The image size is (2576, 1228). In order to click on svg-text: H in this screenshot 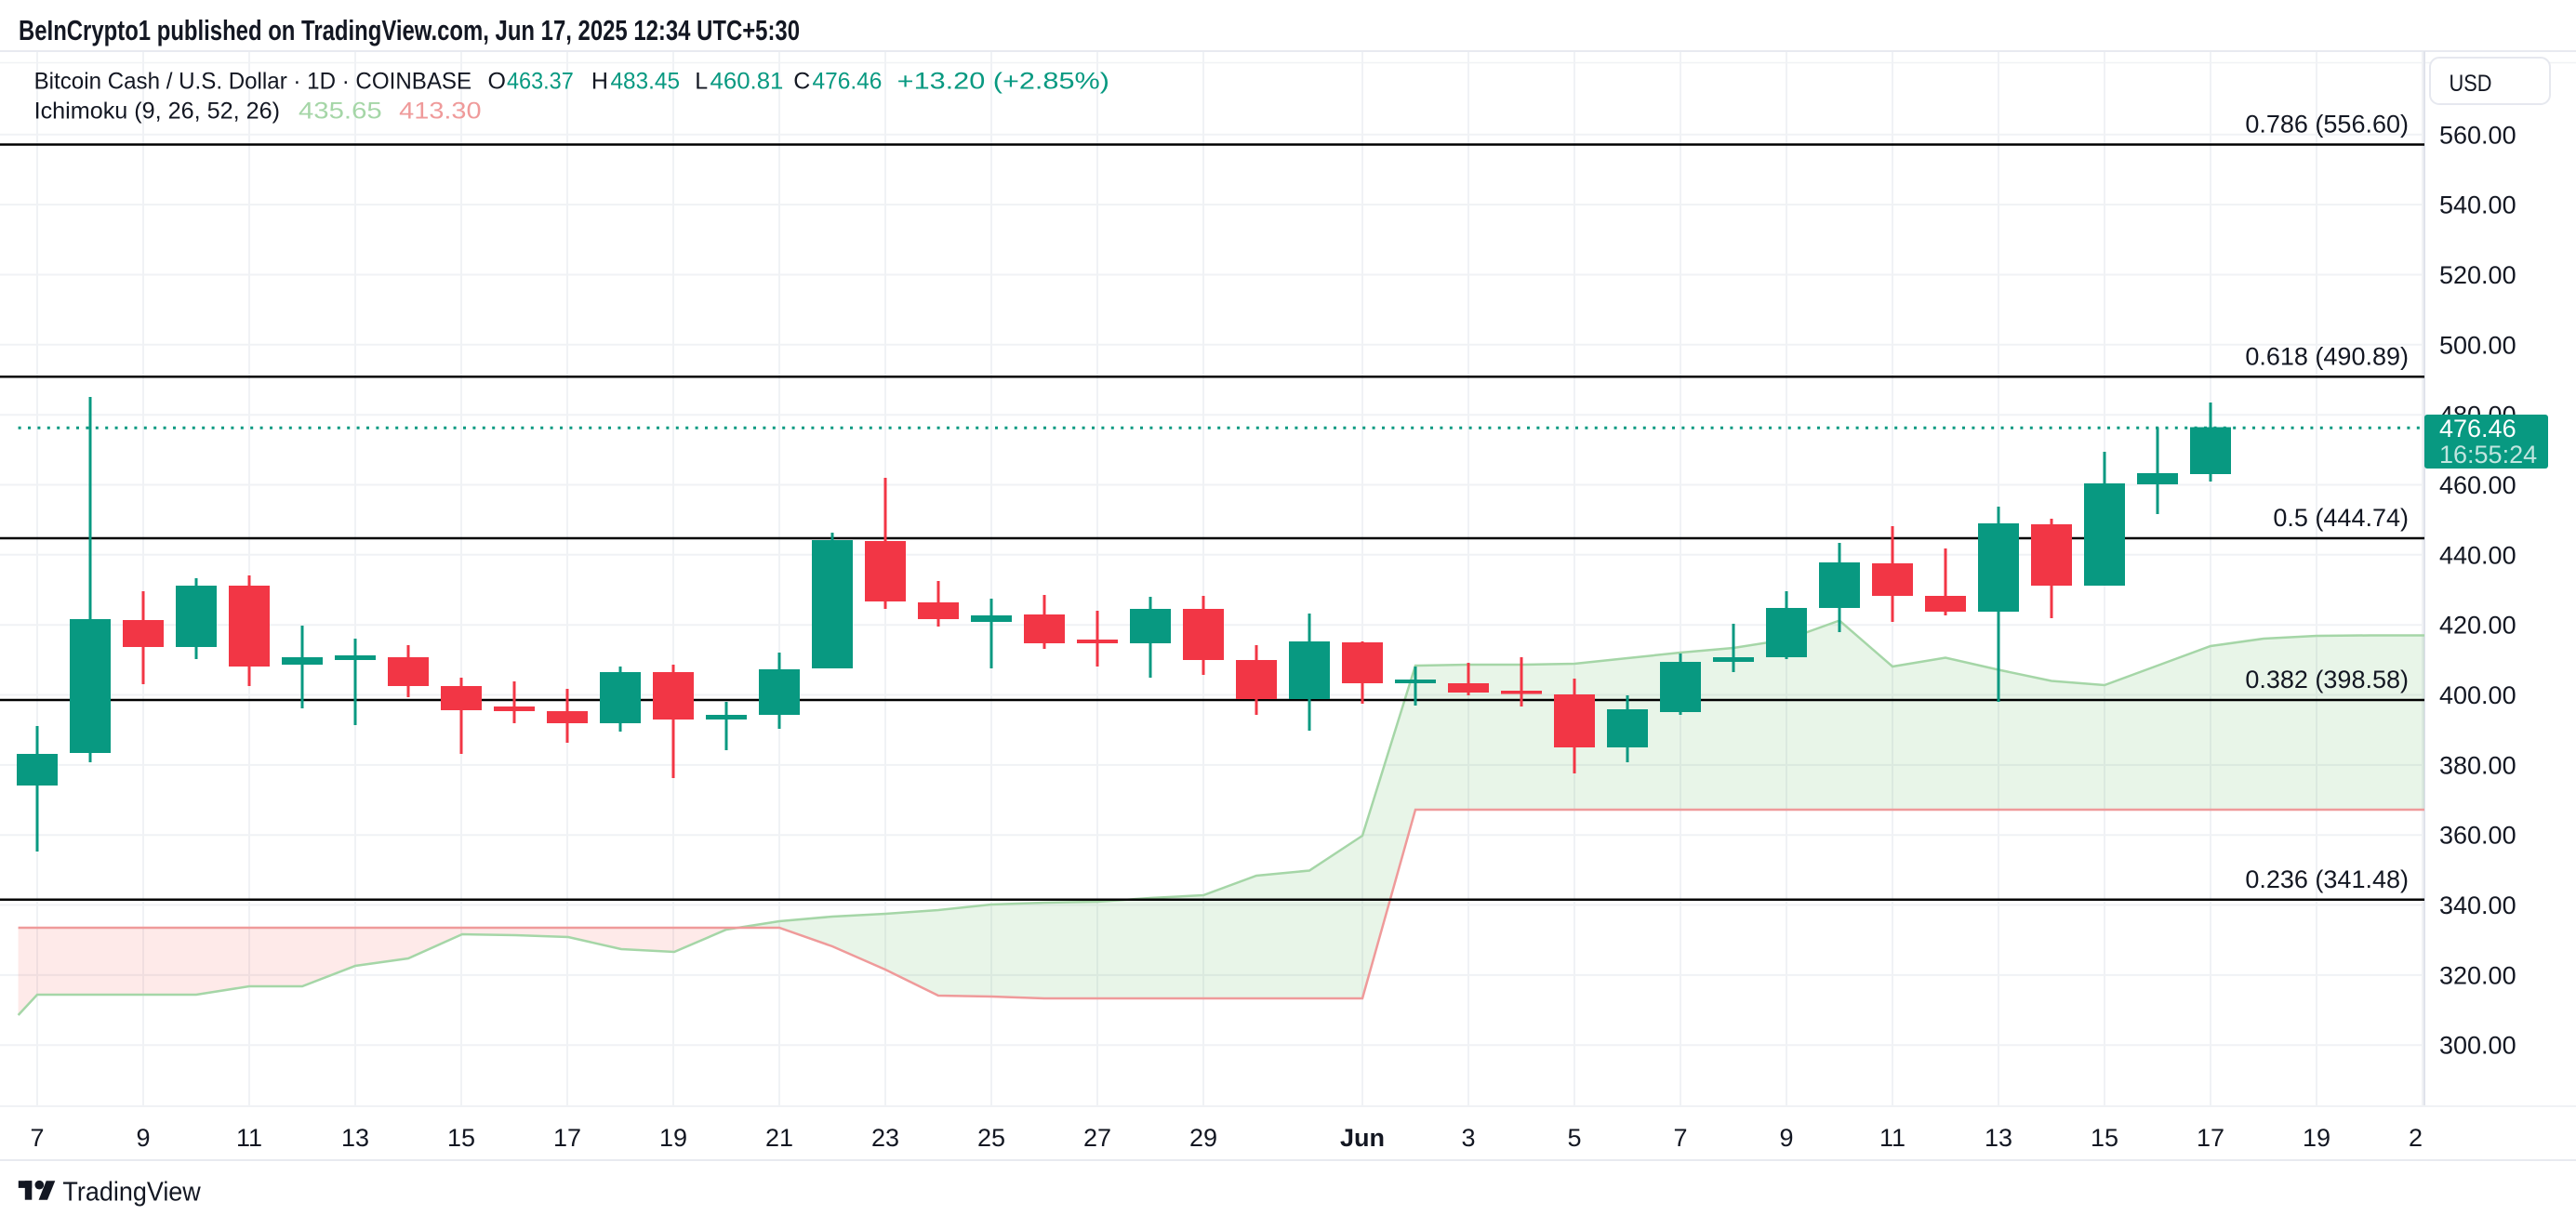, I will do `click(599, 82)`.